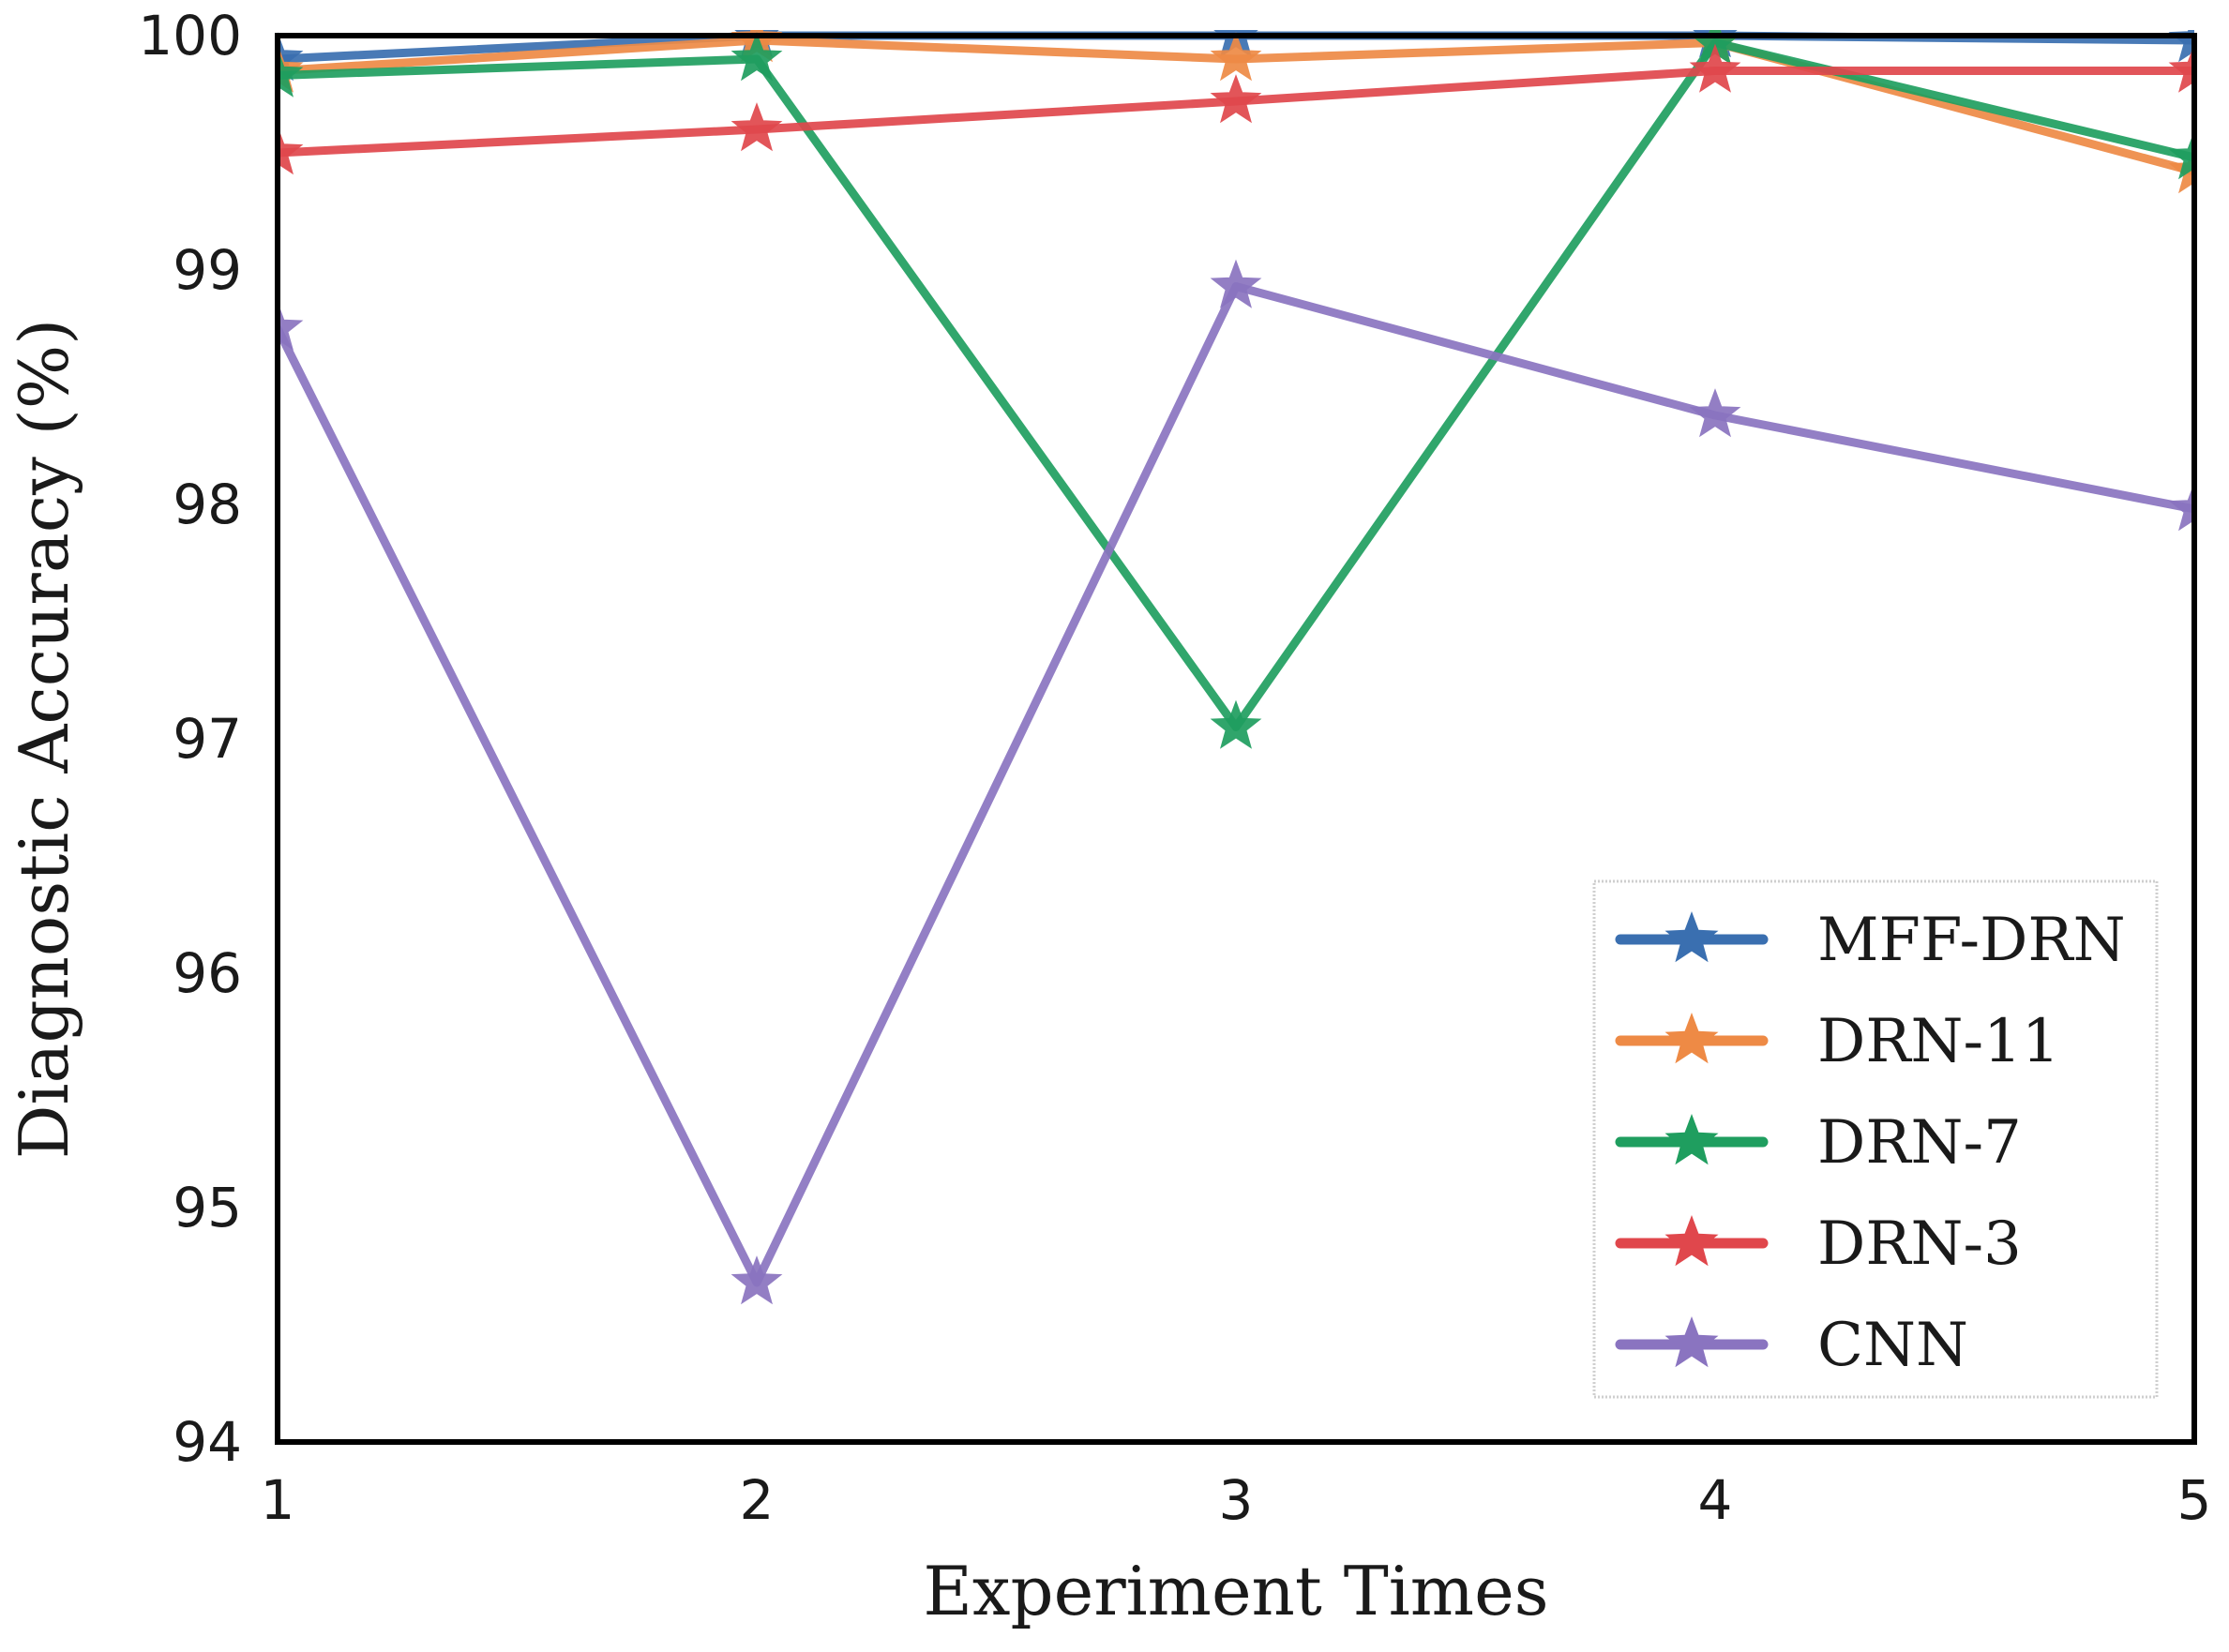 This screenshot has height=1652, width=2229. What do you see at coordinates (278, 1500) in the screenshot?
I see `x-tick-label: 1` at bounding box center [278, 1500].